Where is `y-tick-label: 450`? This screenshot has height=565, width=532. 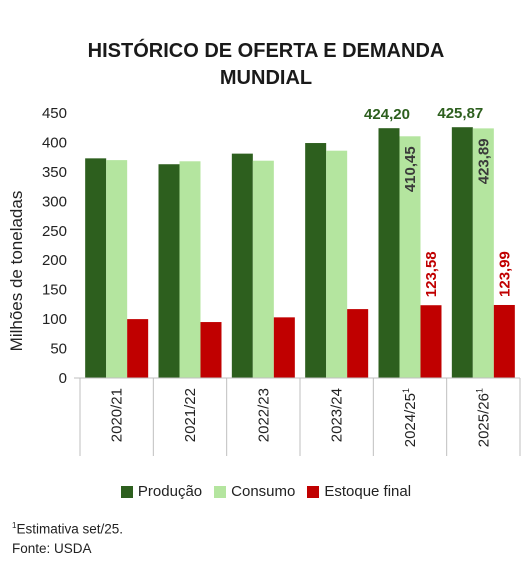 y-tick-label: 450 is located at coordinates (54, 113).